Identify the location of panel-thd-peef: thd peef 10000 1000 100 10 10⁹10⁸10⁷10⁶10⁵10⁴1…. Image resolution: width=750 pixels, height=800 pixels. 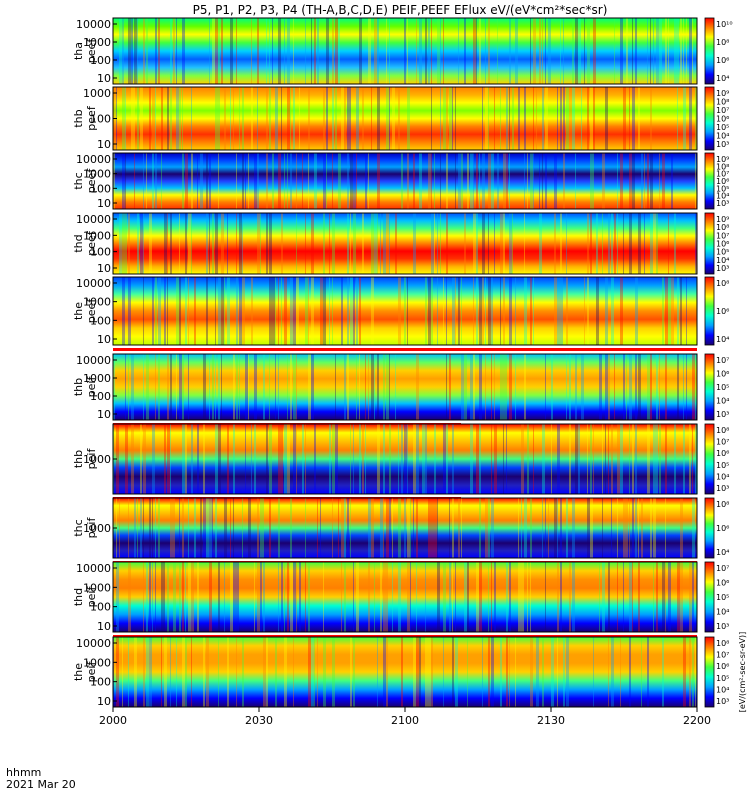
(400, 243).